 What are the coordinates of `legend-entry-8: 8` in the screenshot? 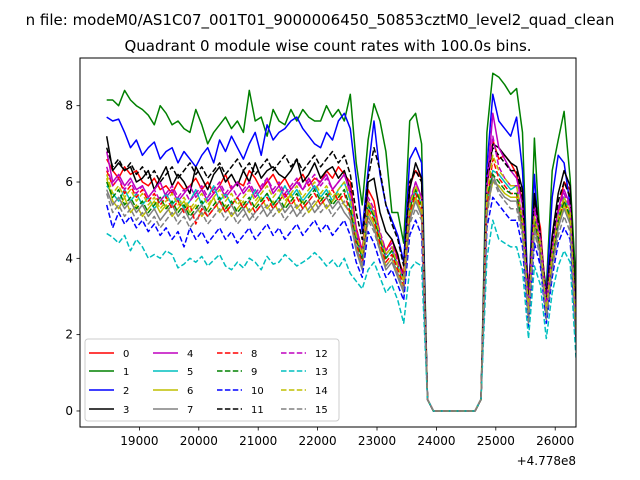 It's located at (237, 354).